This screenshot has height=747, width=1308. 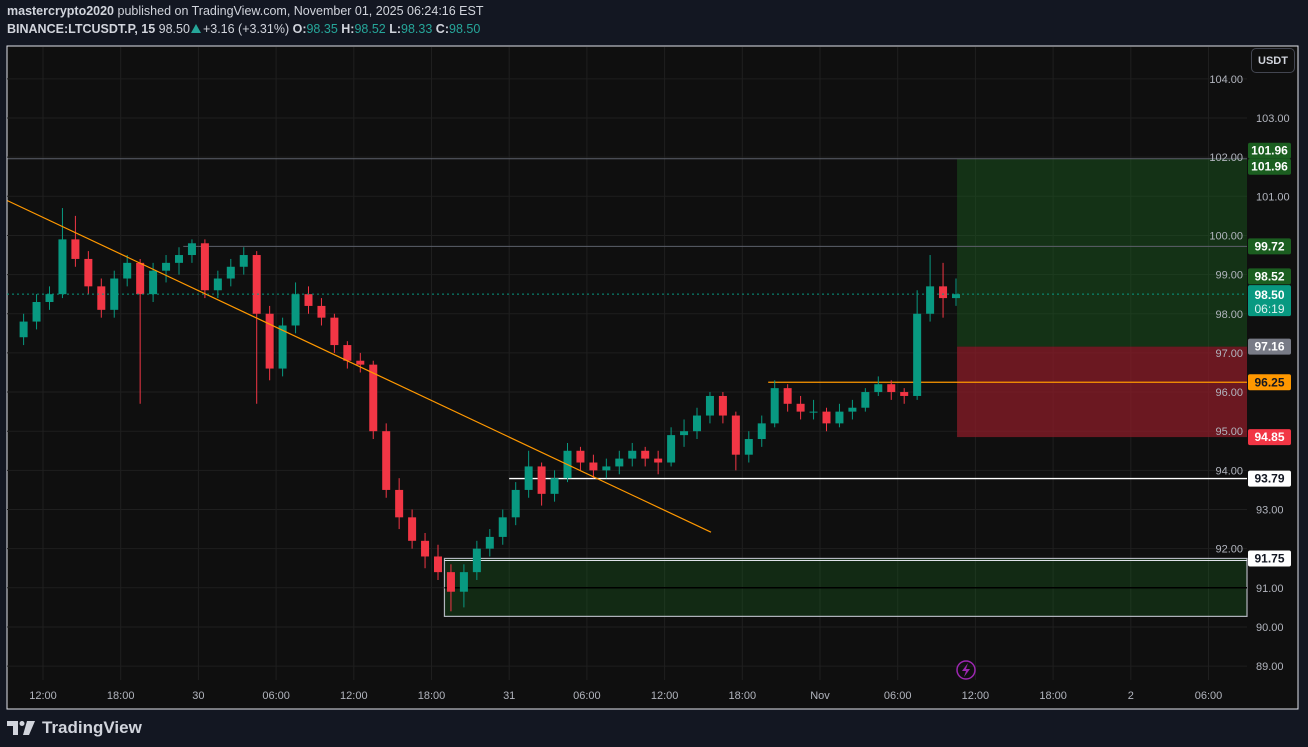 I want to click on price-tick-label: 97.00, so click(x=1229, y=354).